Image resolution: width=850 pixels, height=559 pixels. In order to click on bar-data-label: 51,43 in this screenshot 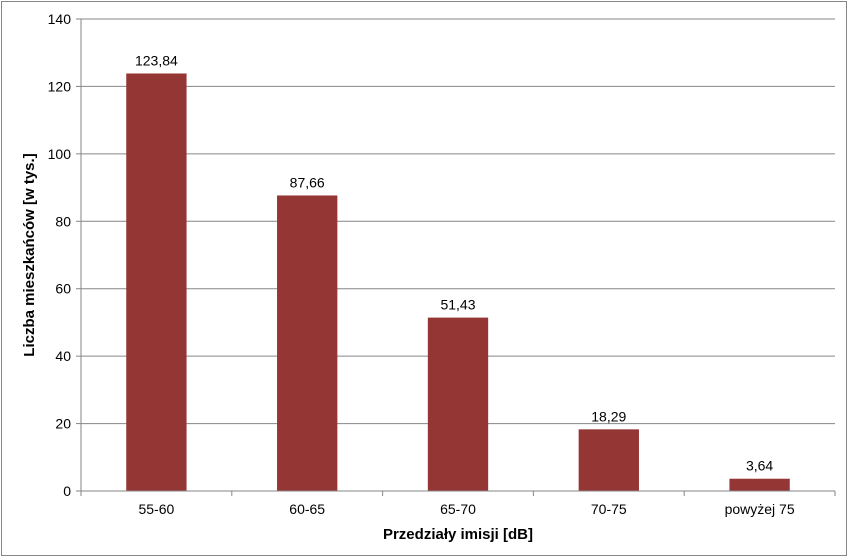, I will do `click(457, 305)`.